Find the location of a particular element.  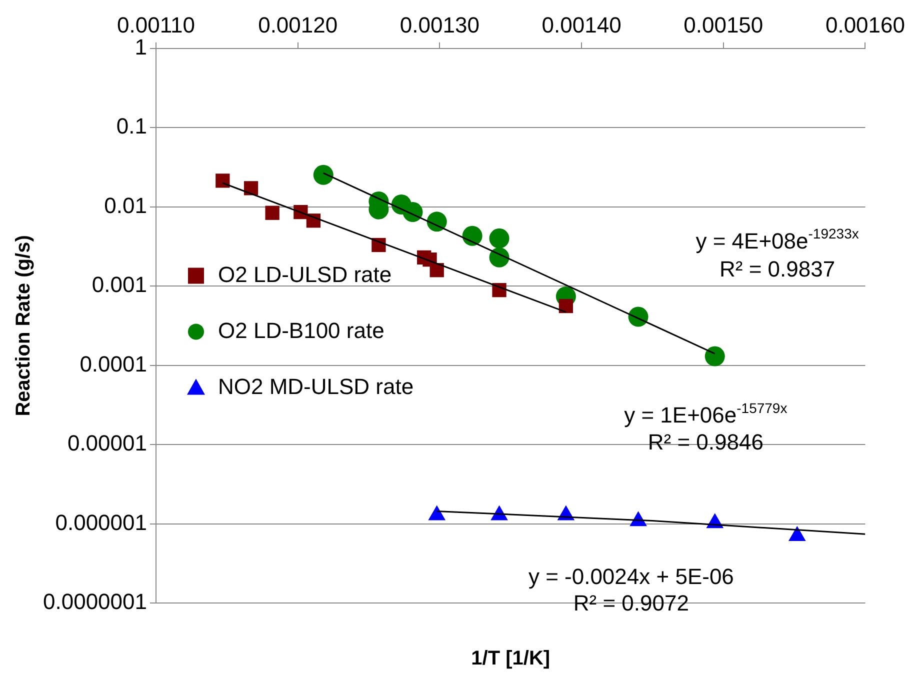

x-tick-label: 0.00120 is located at coordinates (298, 25).